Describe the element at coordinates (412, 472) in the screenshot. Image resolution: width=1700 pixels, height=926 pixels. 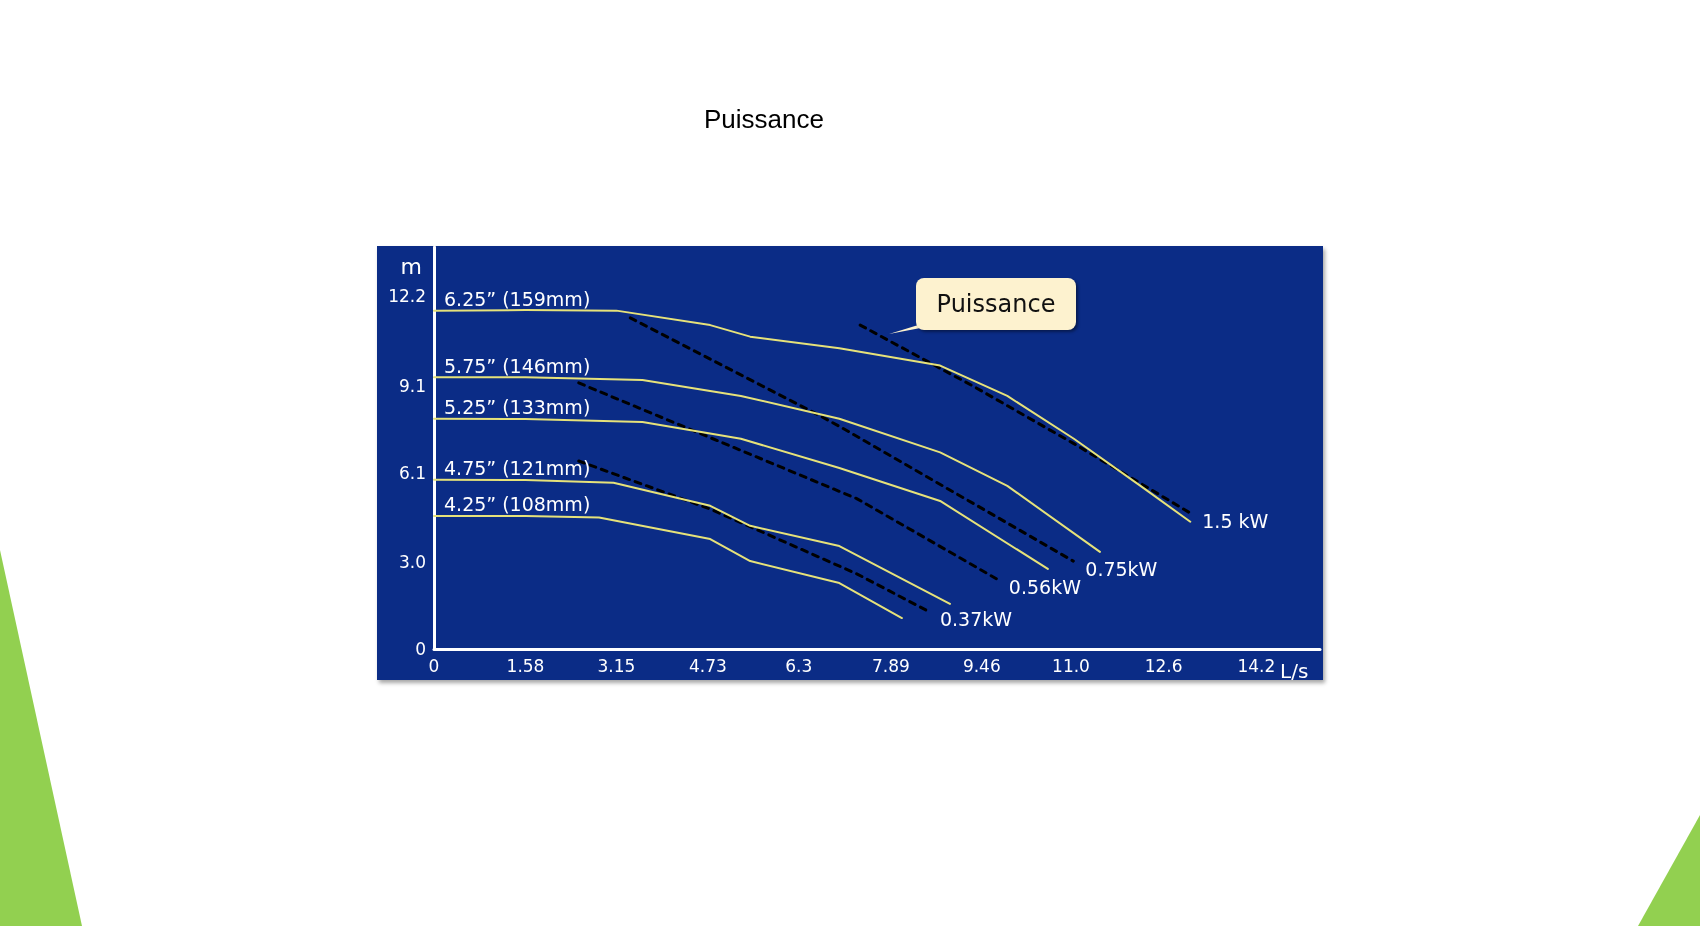
I see `y-tick-label: 6.1` at that location.